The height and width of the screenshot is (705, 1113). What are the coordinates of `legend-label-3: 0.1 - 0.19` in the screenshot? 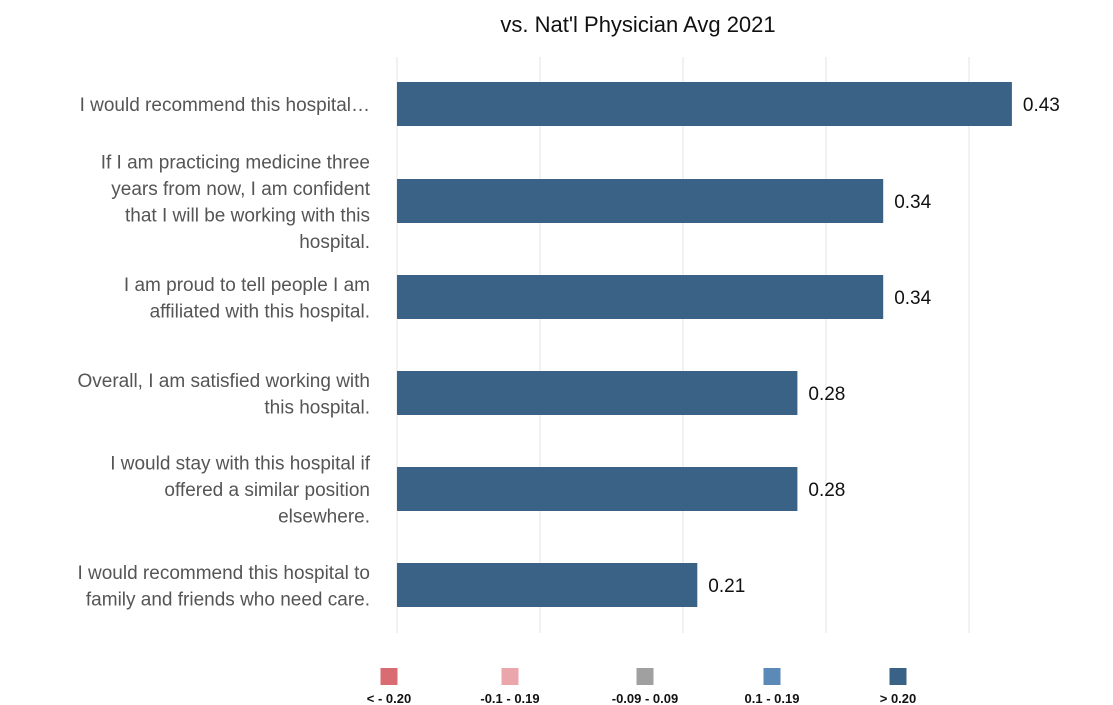 It's located at (772, 698).